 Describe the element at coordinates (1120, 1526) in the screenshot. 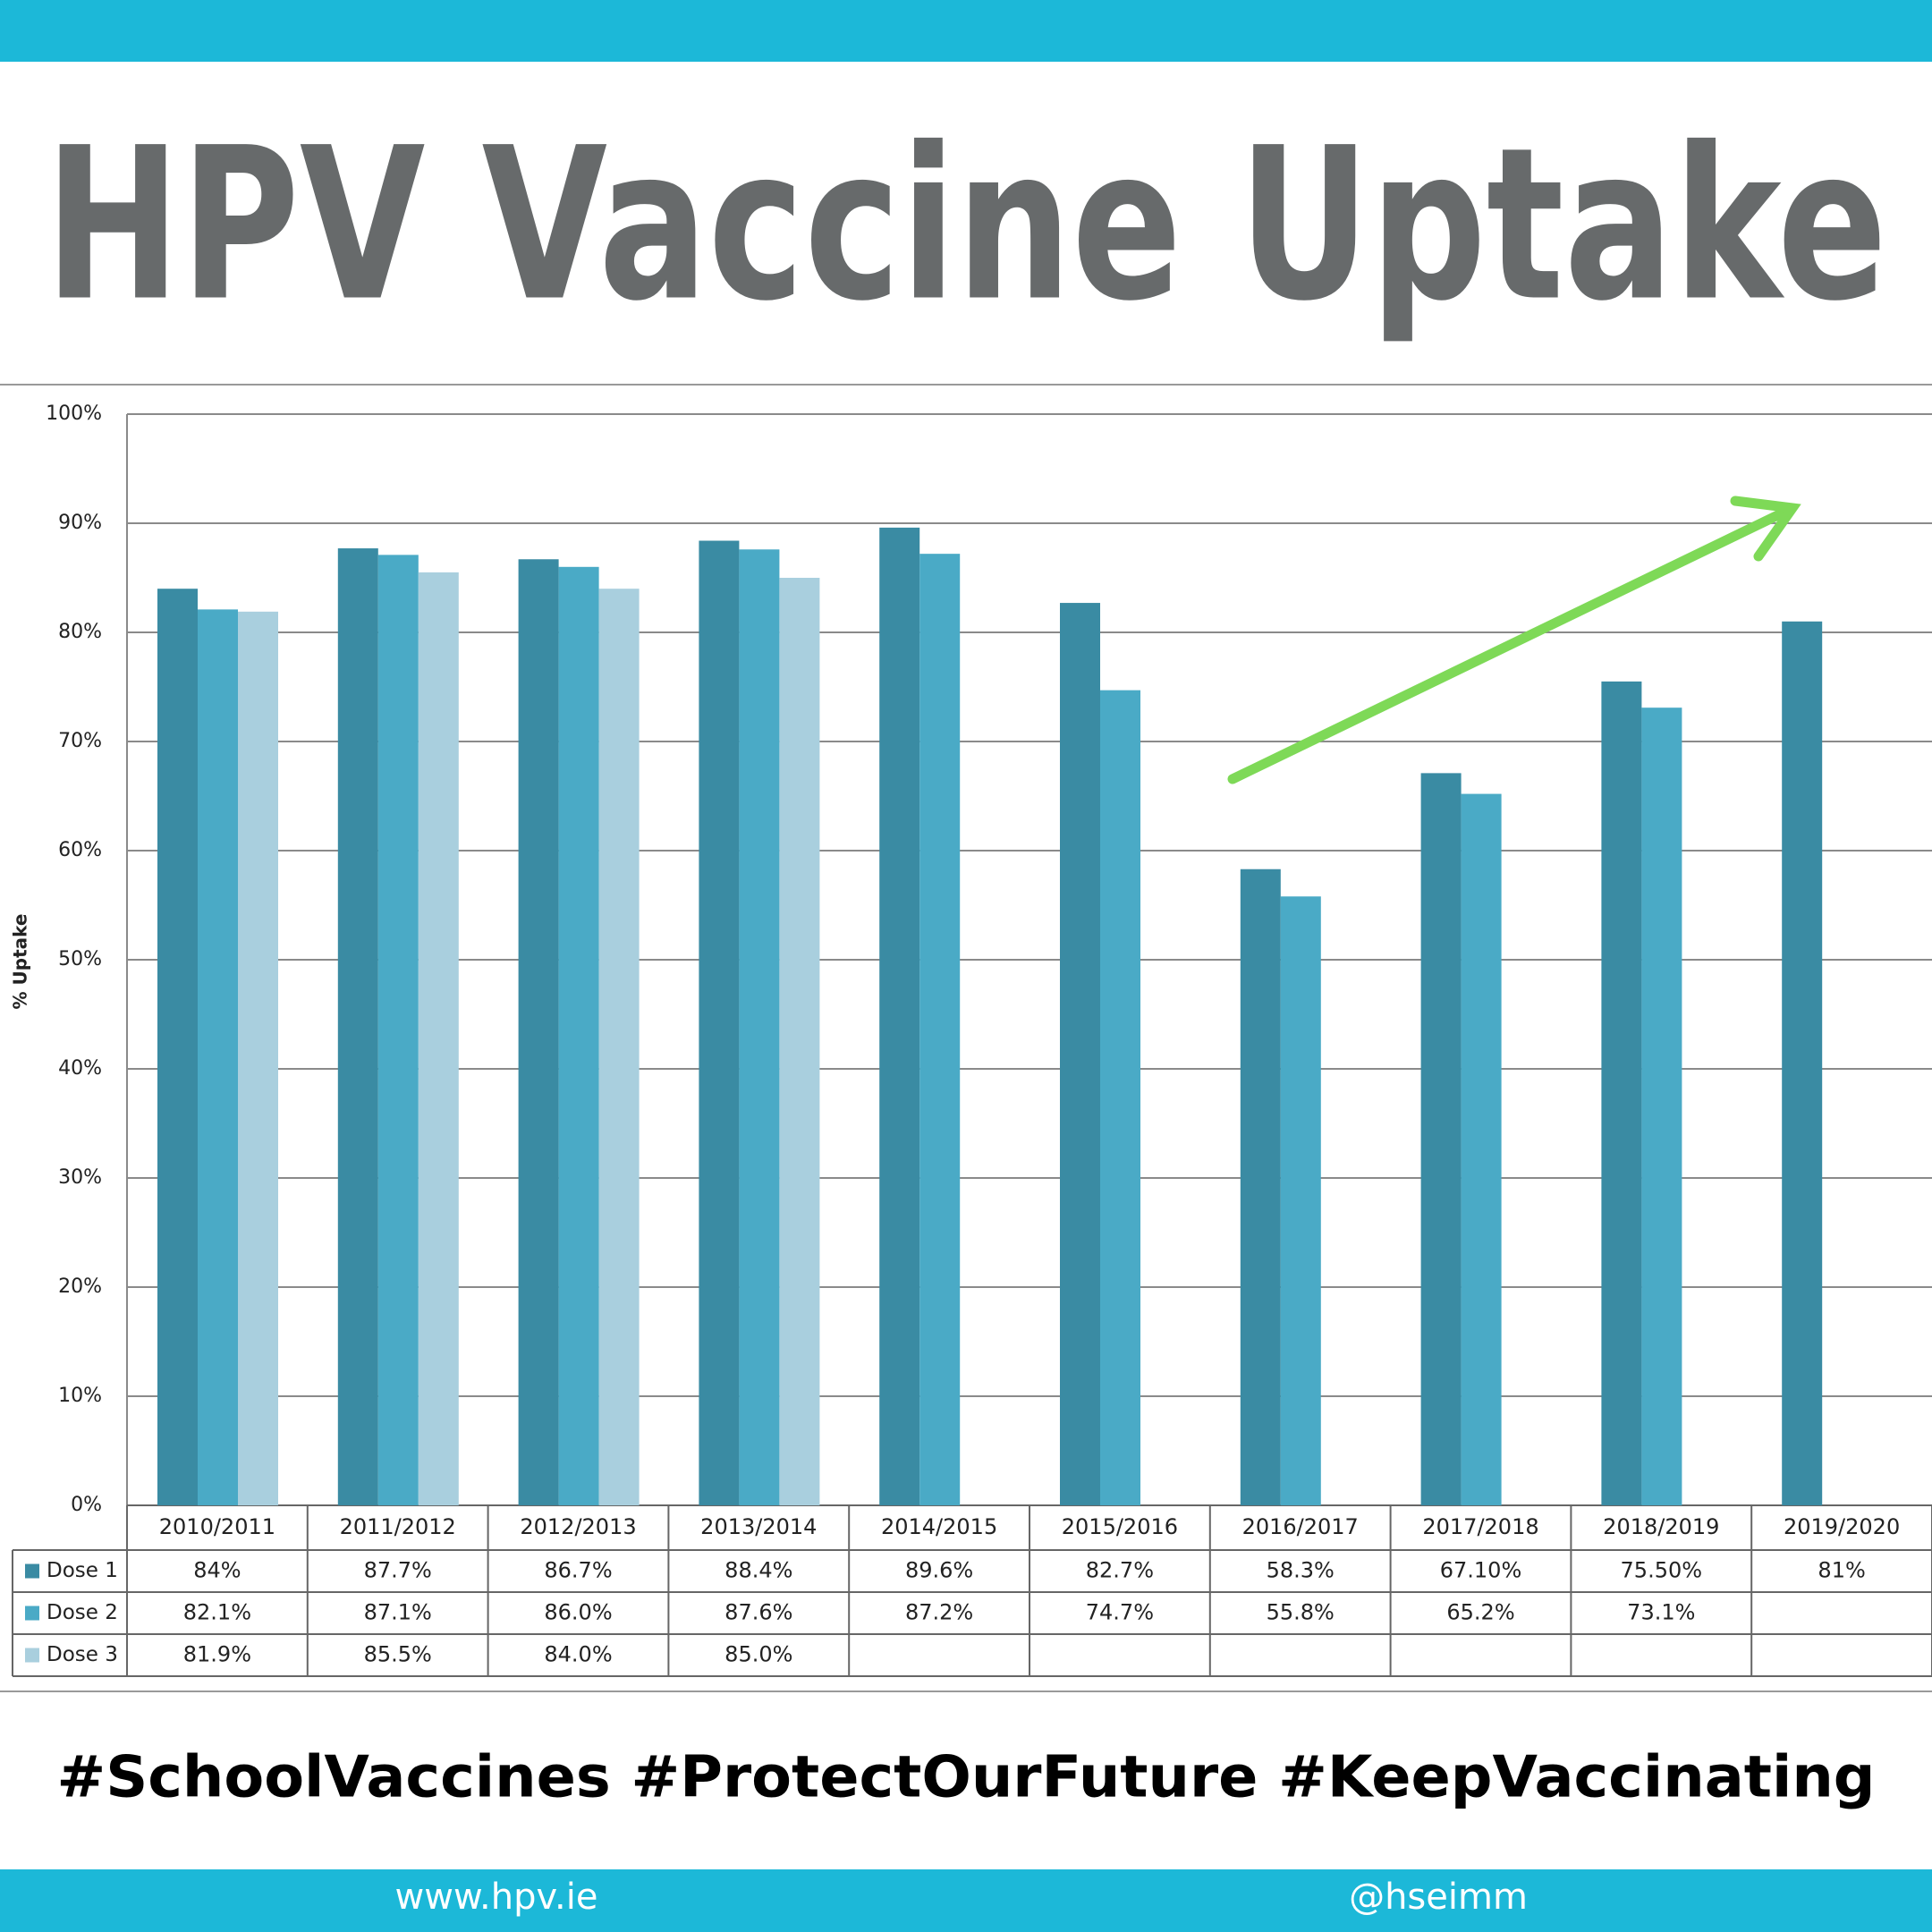

I see `x-tick-label: 2015/2016` at that location.